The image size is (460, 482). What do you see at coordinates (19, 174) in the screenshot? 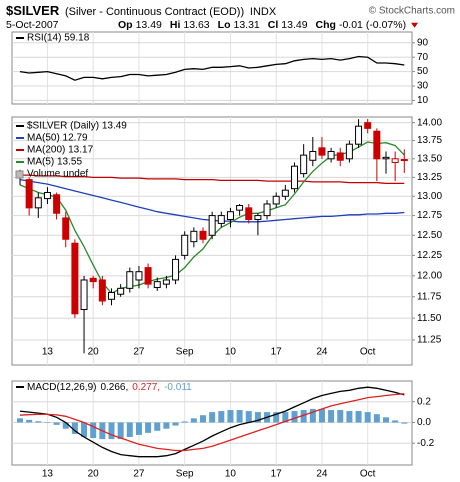
I see `legend-swatch` at bounding box center [19, 174].